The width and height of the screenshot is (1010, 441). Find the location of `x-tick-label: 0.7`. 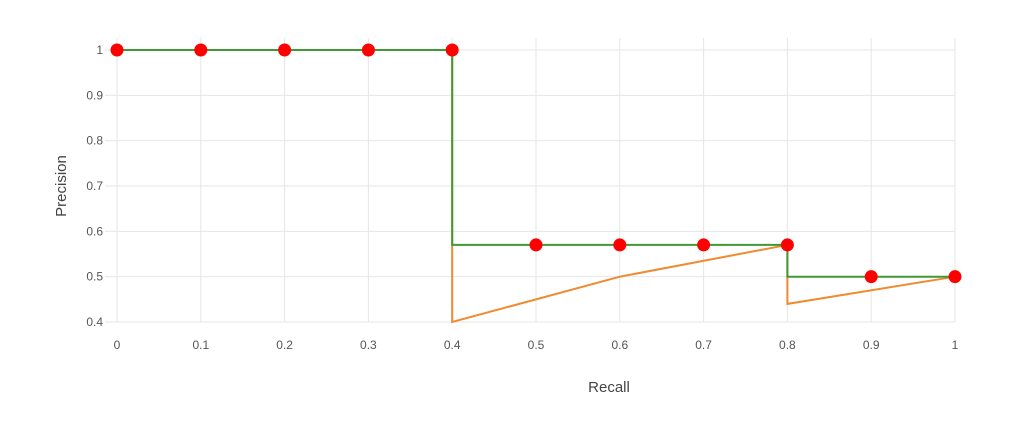

x-tick-label: 0.7 is located at coordinates (703, 345).